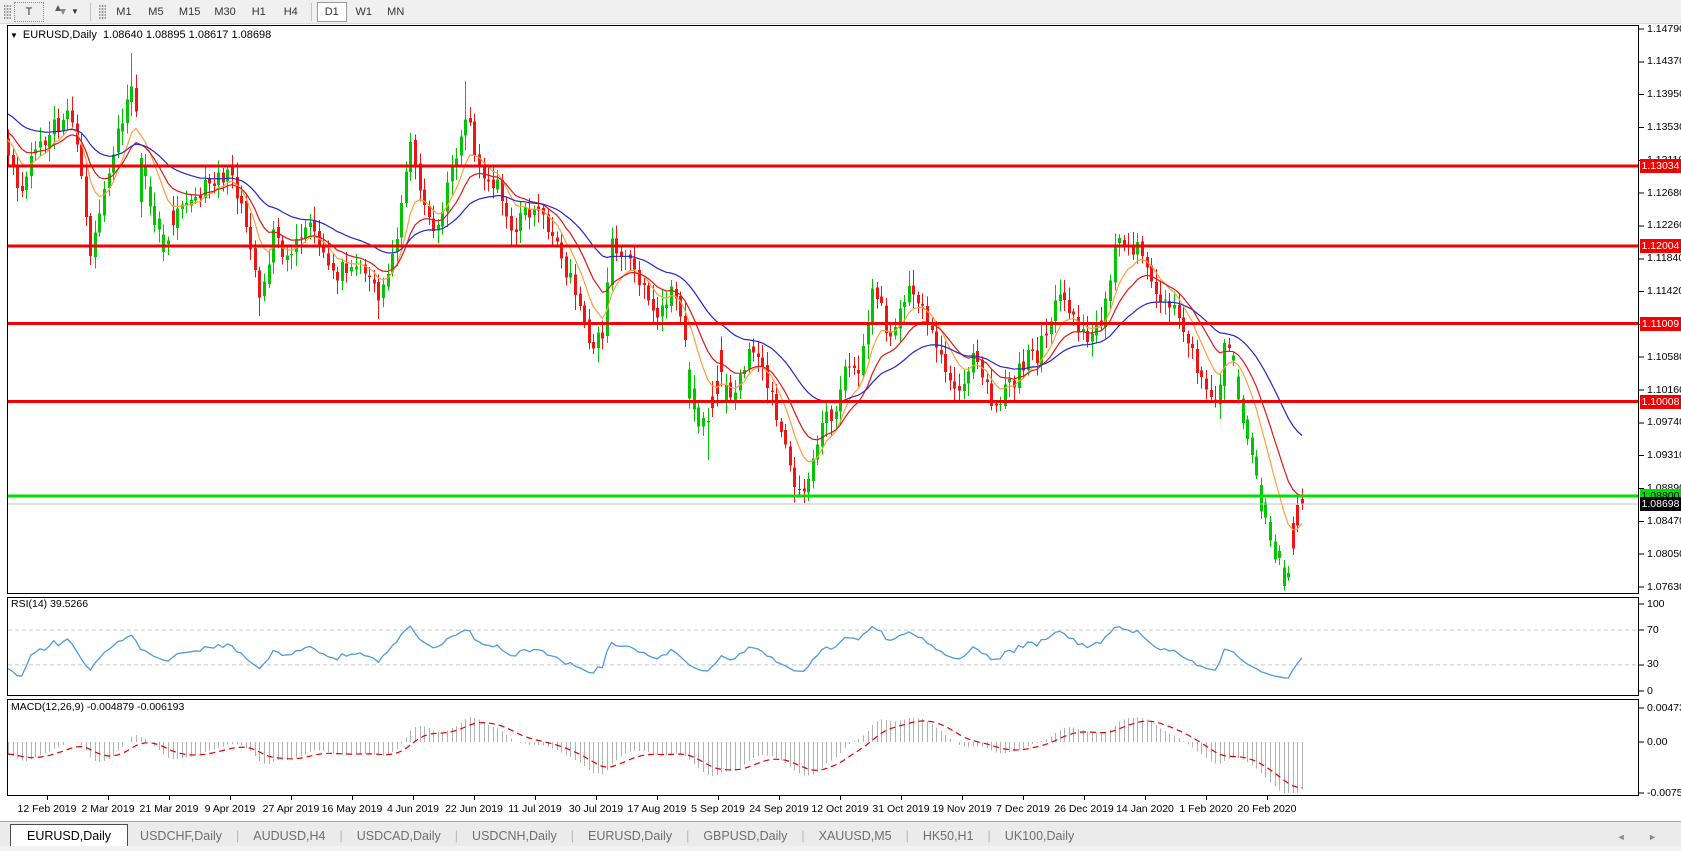  I want to click on chevron-down-icon: ▼, so click(75, 11).